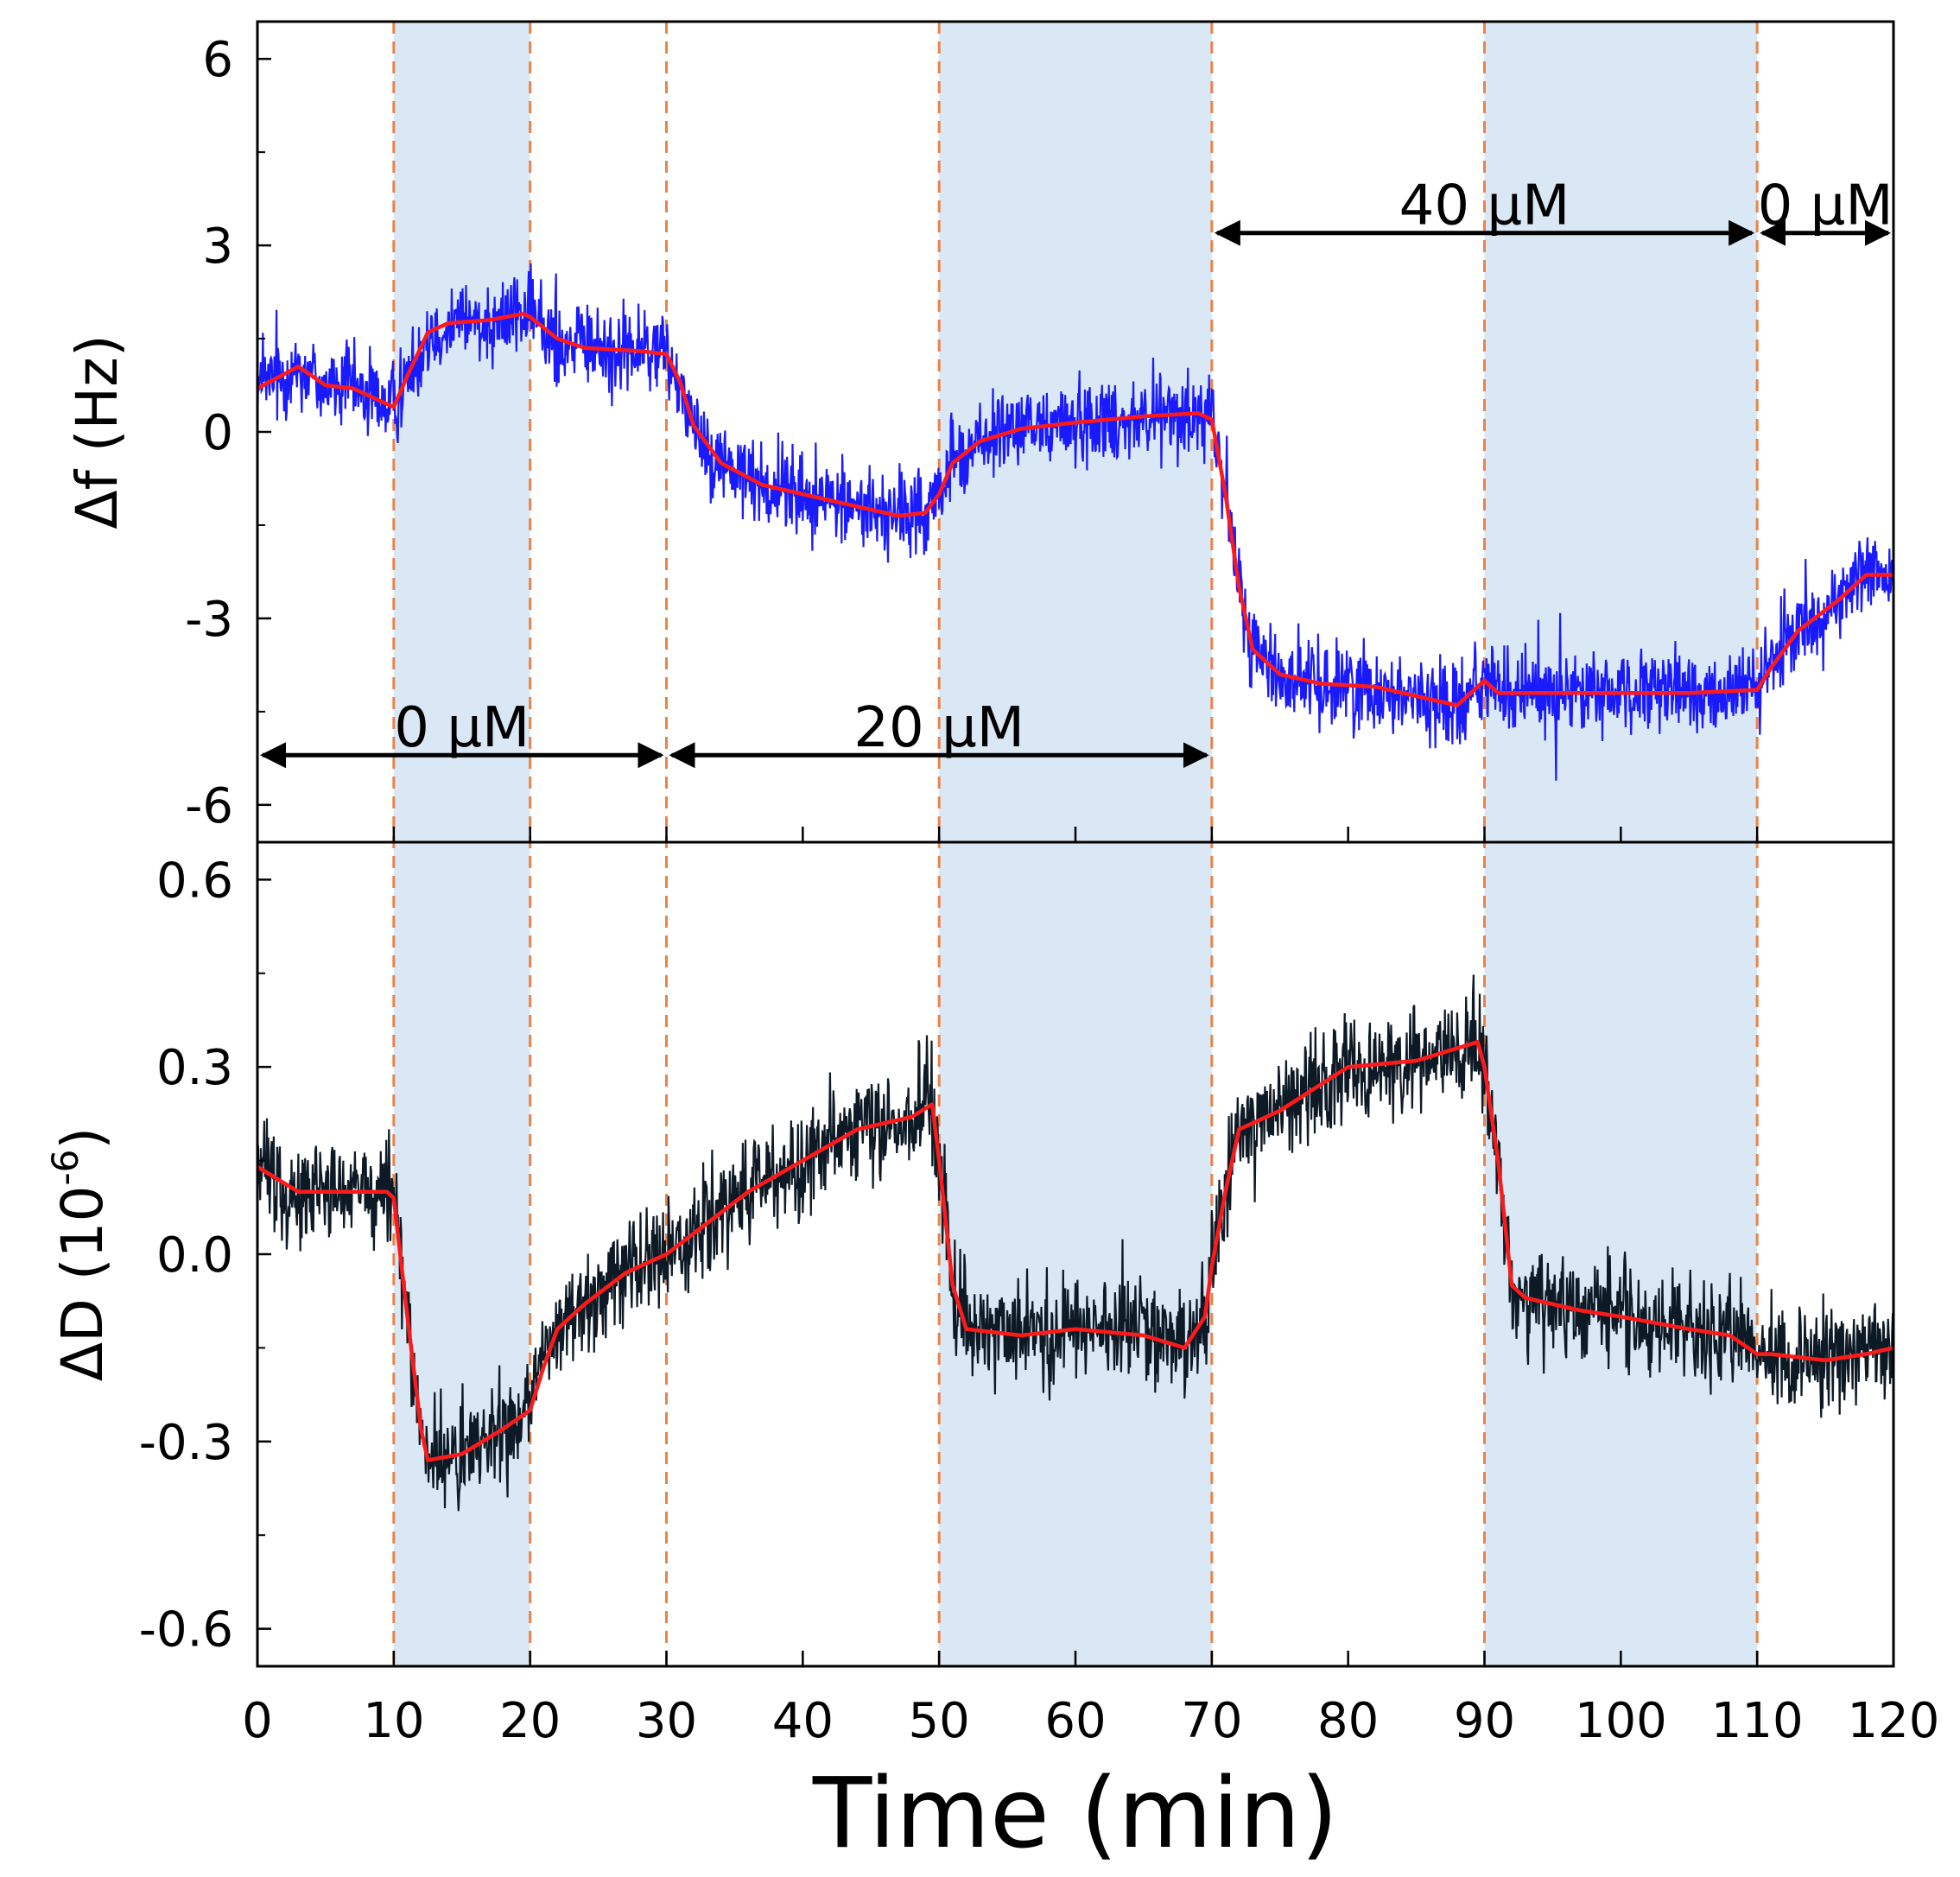 The width and height of the screenshot is (1960, 1877). I want to click on y-tick-label: -6, so click(209, 806).